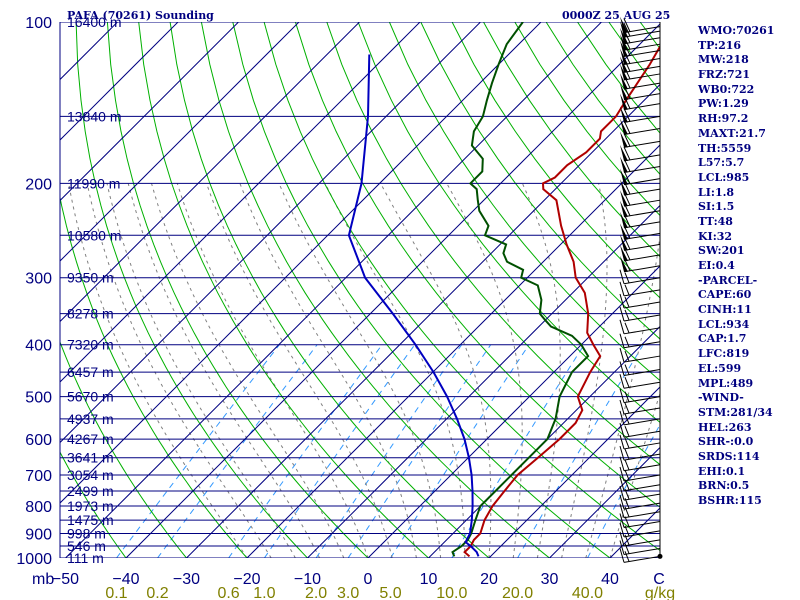 This screenshot has height=600, width=800. I want to click on surface-wind-marker, so click(660, 556).